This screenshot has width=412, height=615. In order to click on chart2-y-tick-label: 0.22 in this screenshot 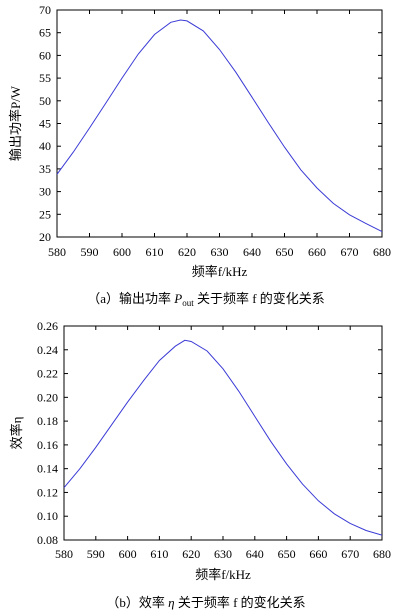, I will do `click(47, 374)`.